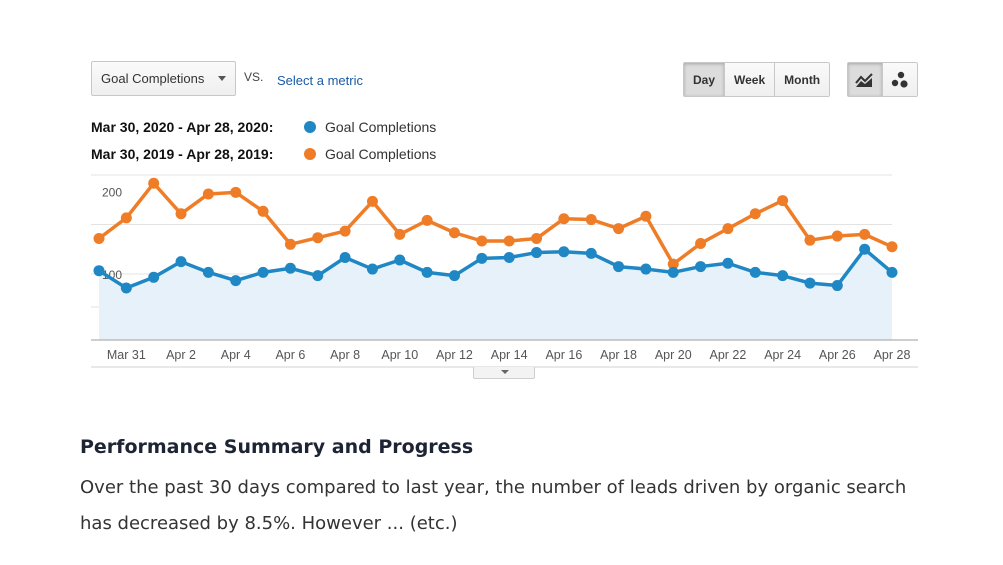 The height and width of the screenshot is (565, 1003). I want to click on summary-title: Performance Summary and Progress, so click(277, 447).